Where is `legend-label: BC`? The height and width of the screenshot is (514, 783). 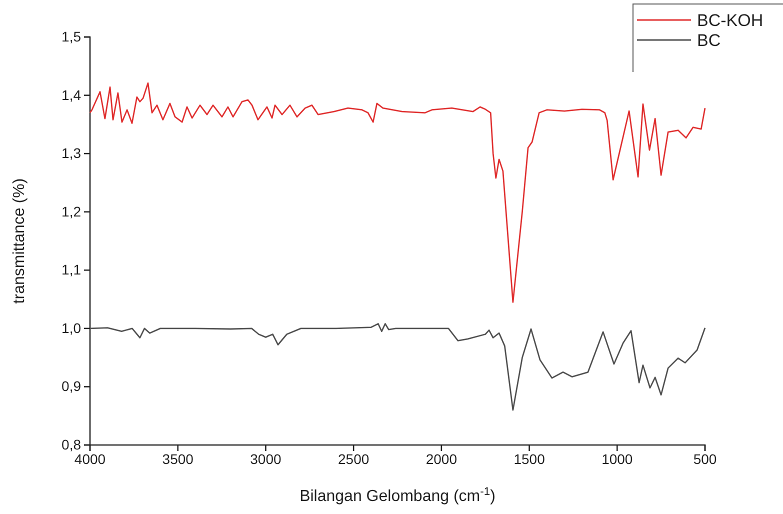 legend-label: BC is located at coordinates (709, 40).